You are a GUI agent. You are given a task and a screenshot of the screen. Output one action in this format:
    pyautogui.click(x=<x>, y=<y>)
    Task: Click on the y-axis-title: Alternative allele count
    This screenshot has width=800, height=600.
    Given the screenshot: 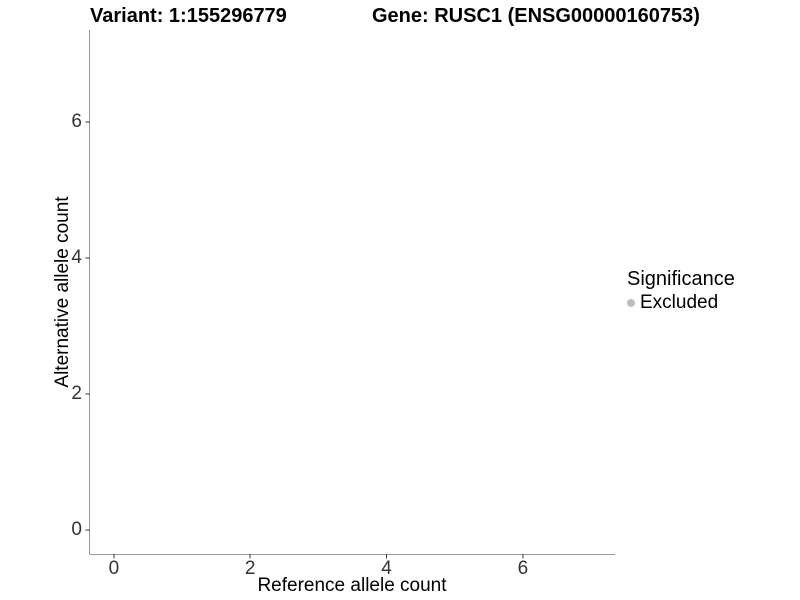 What is the action you would take?
    pyautogui.click(x=62, y=292)
    